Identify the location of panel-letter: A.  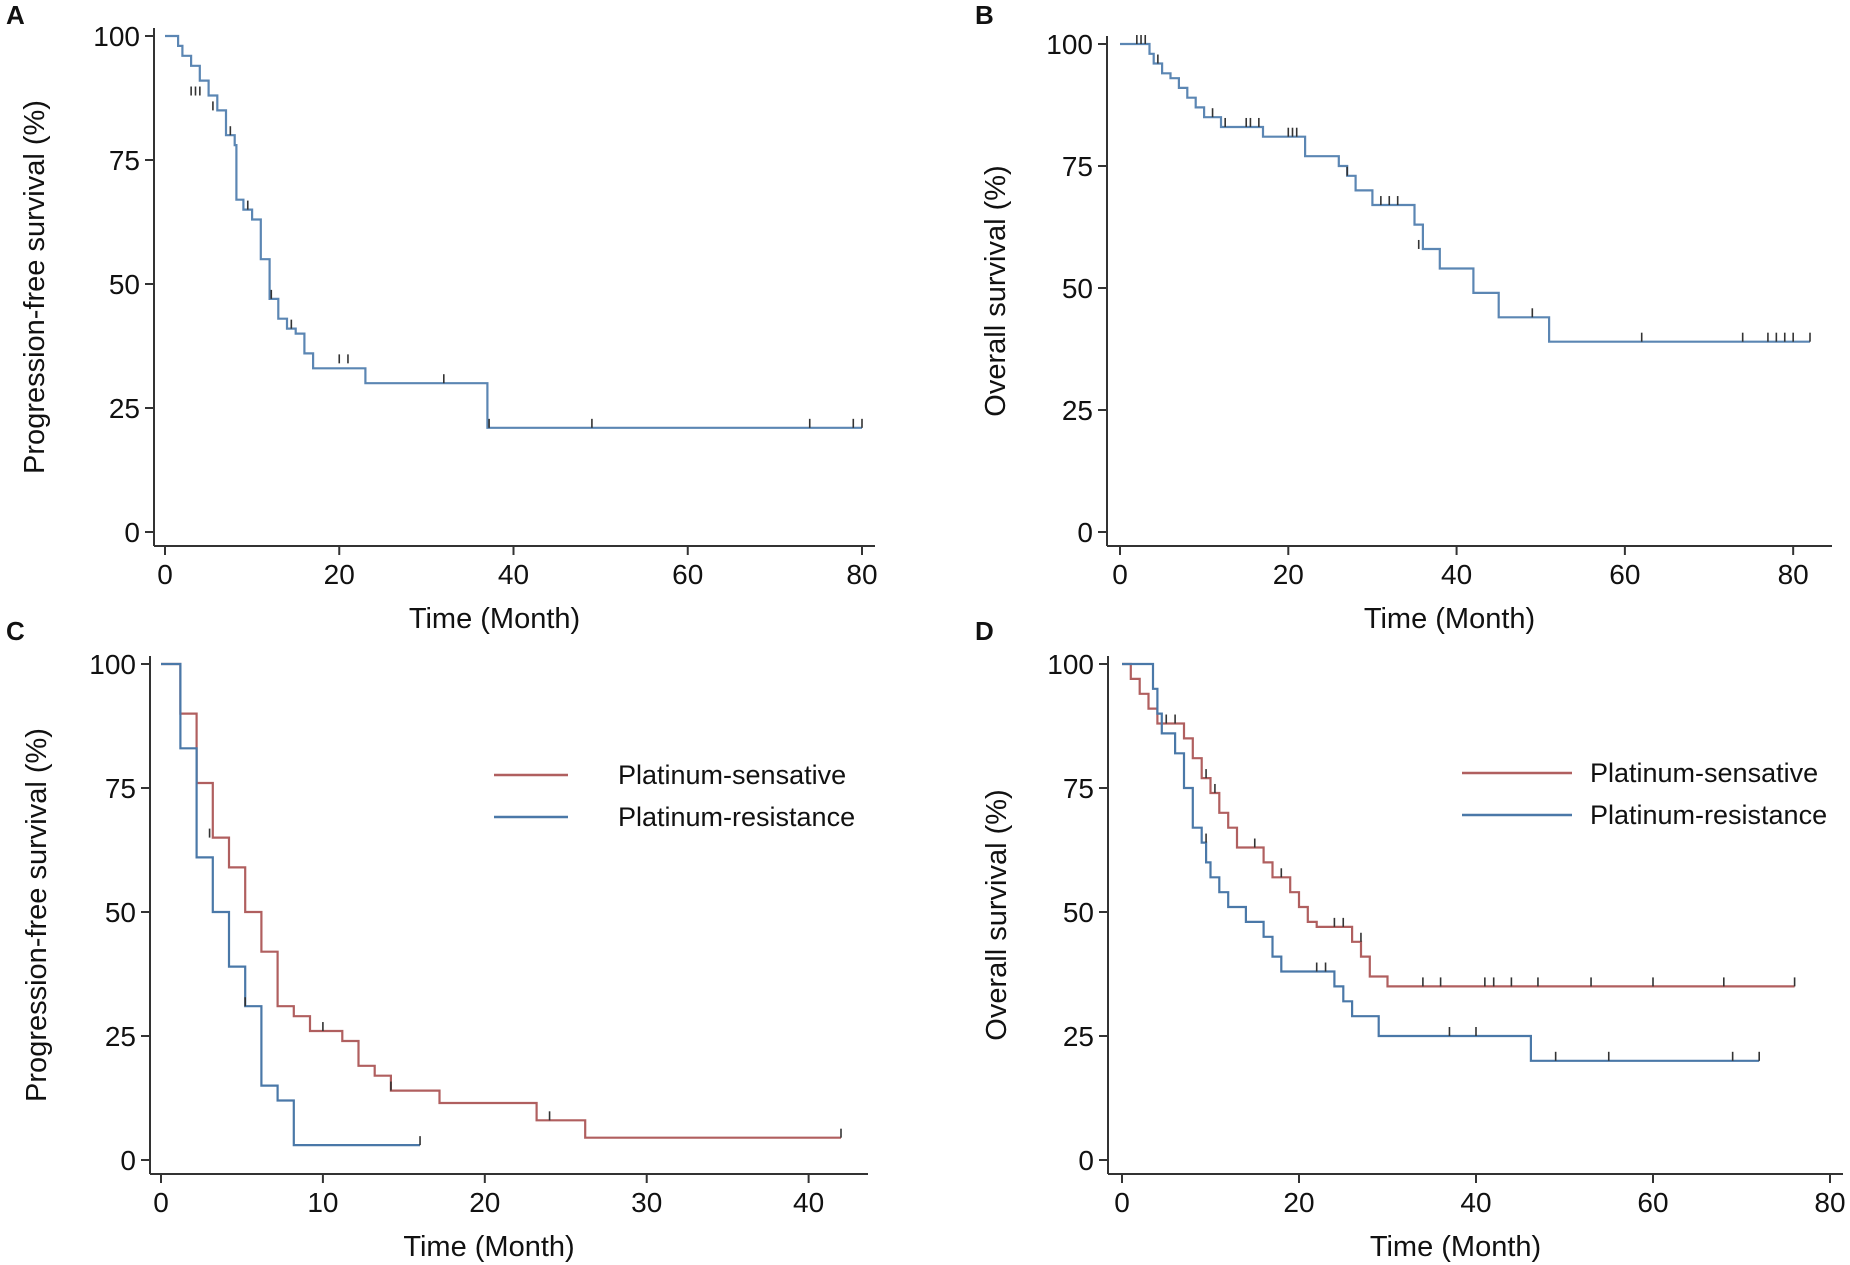
(15, 15).